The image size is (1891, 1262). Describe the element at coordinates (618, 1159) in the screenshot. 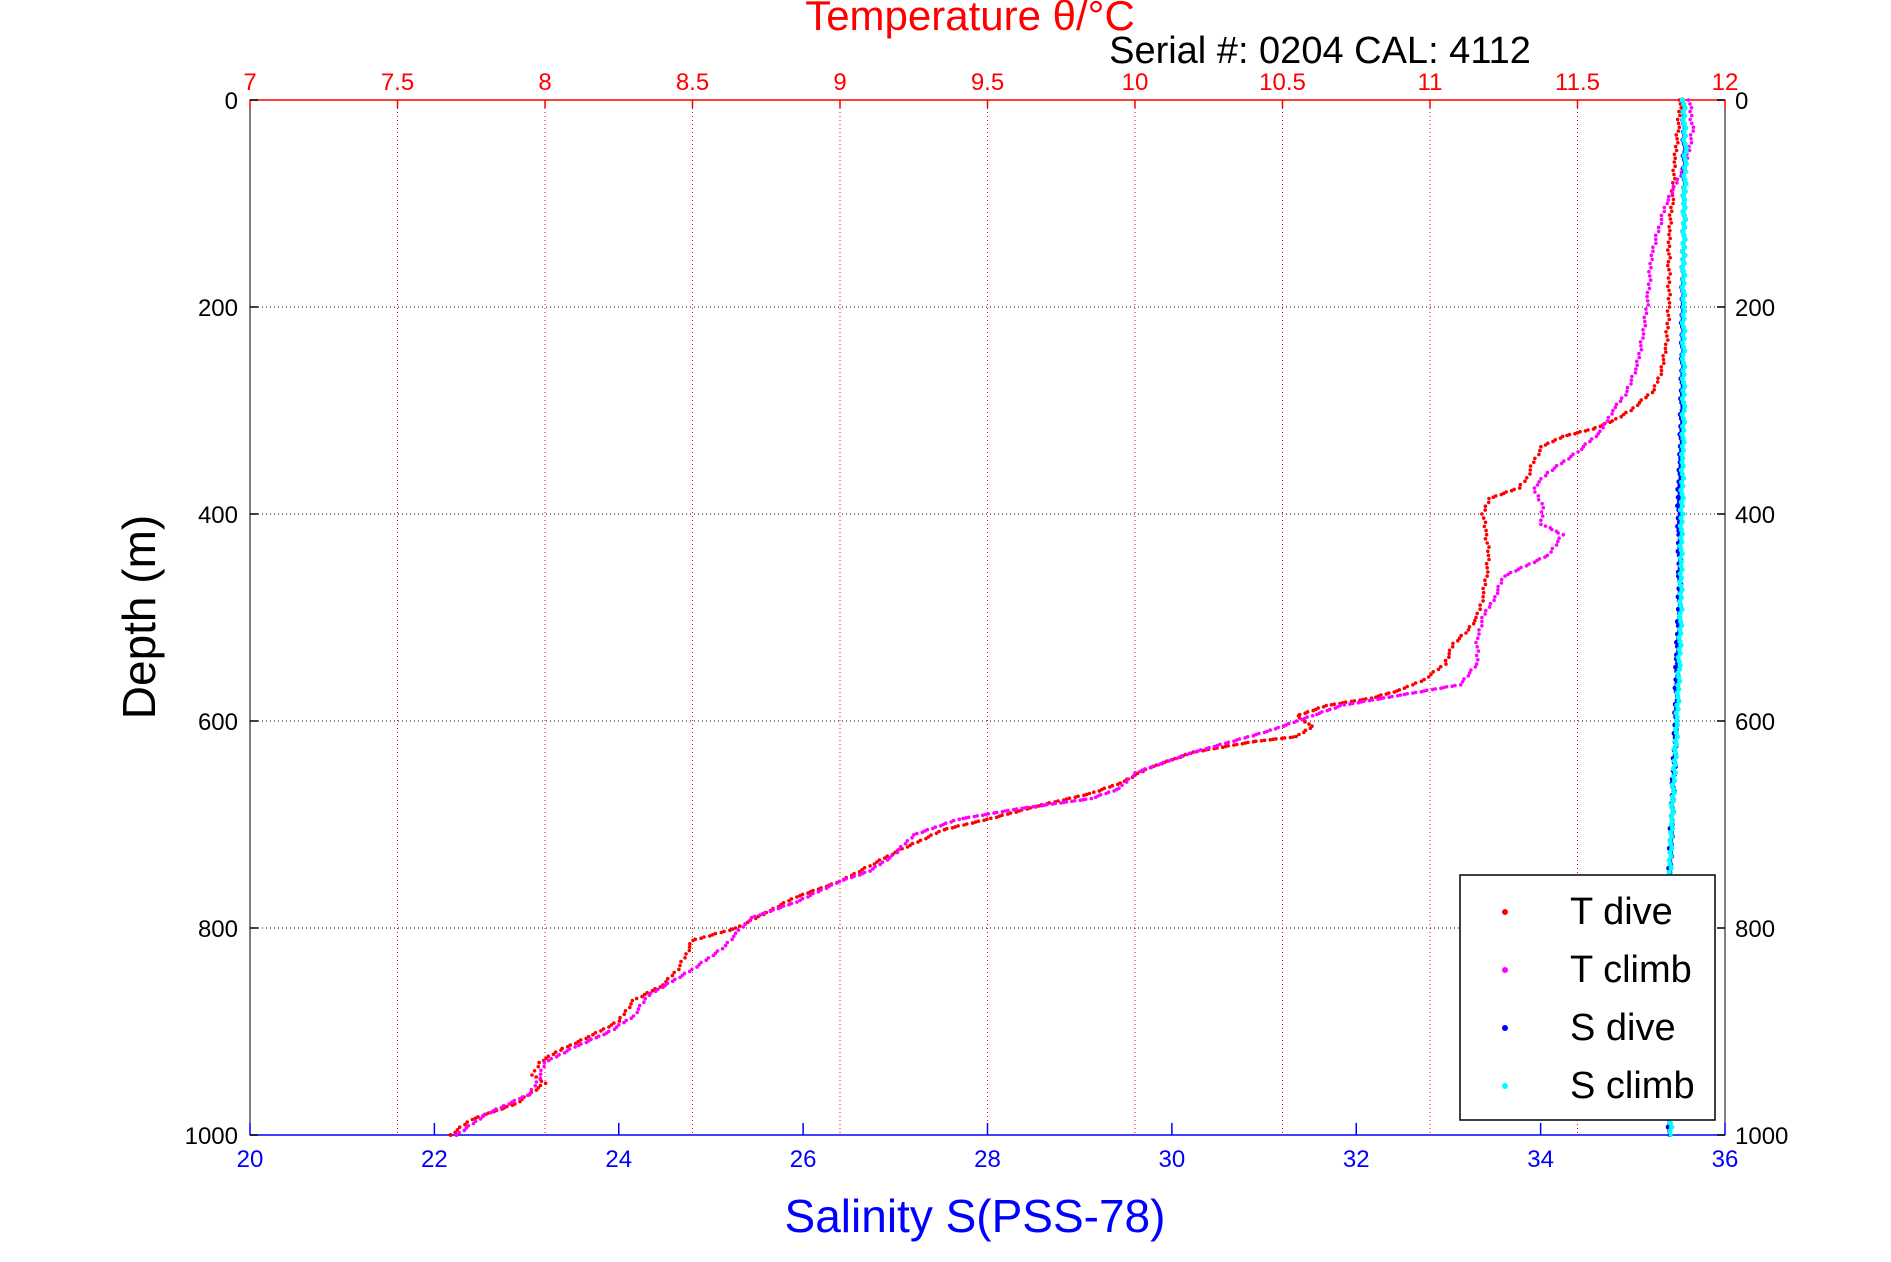

I see `bottom-tick-label: 24` at that location.